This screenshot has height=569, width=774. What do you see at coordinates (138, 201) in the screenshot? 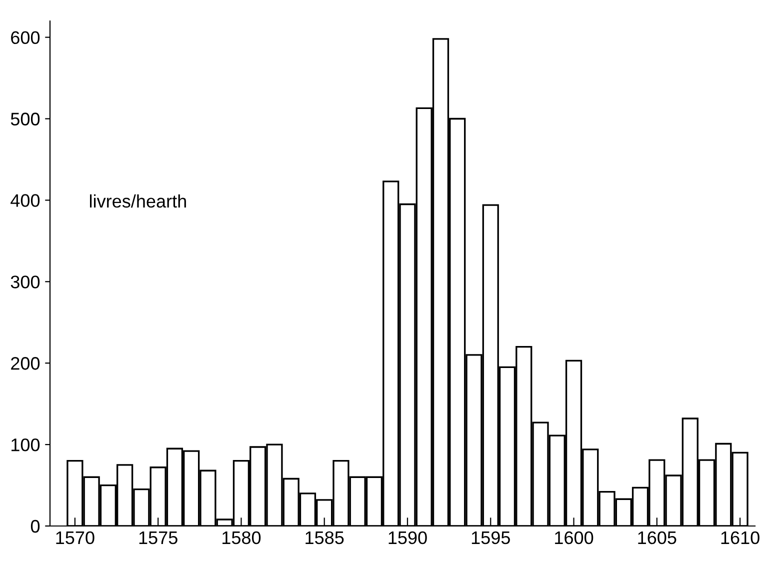
I see `y-axis-title: livres/hearth` at bounding box center [138, 201].